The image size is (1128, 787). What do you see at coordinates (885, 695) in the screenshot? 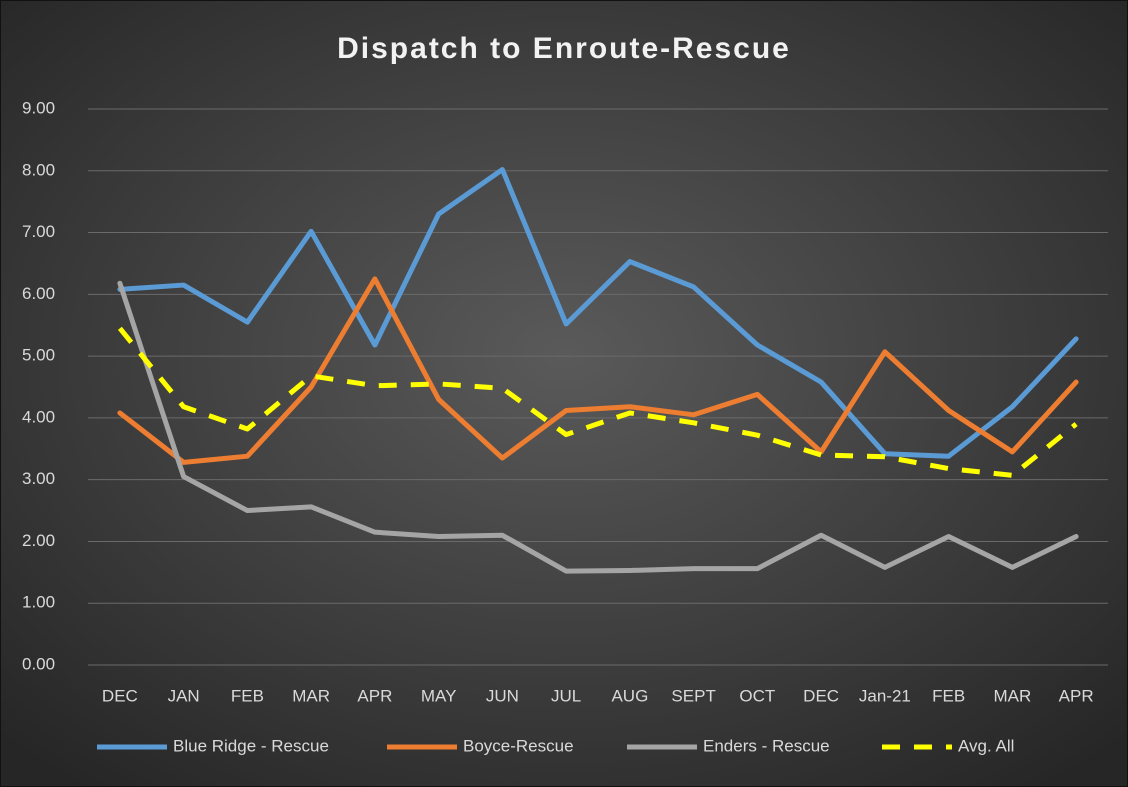
I see `x-tick-label: Jan-21` at bounding box center [885, 695].